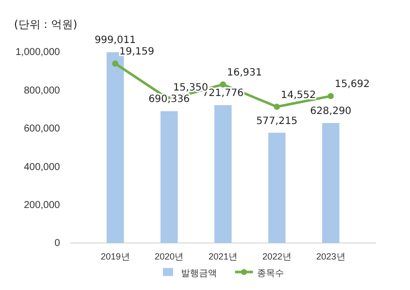 This screenshot has width=410, height=290. I want to click on x-tick-label: 2020년, so click(169, 256).